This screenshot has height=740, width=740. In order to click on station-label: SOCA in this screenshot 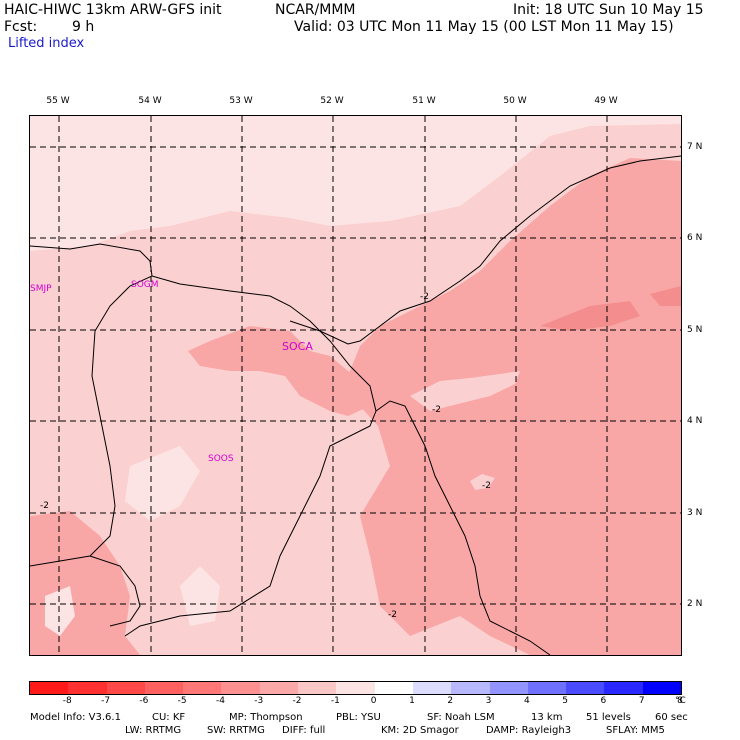, I will do `click(297, 346)`.